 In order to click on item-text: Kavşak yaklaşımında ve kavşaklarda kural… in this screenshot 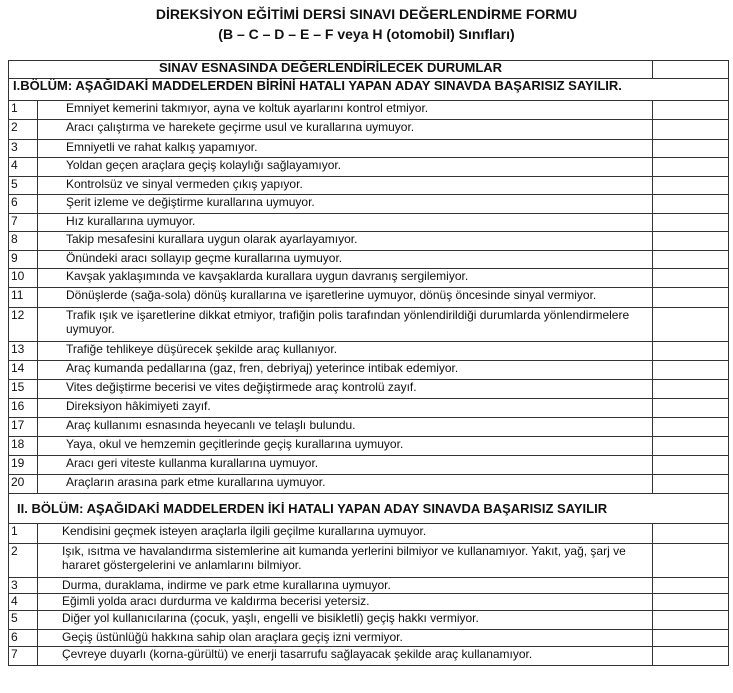, I will do `click(345, 278)`.